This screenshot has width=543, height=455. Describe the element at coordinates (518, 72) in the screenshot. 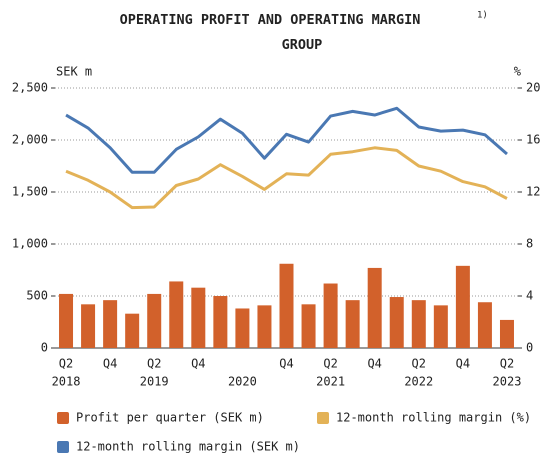

I see `y2-axis-label: %` at that location.